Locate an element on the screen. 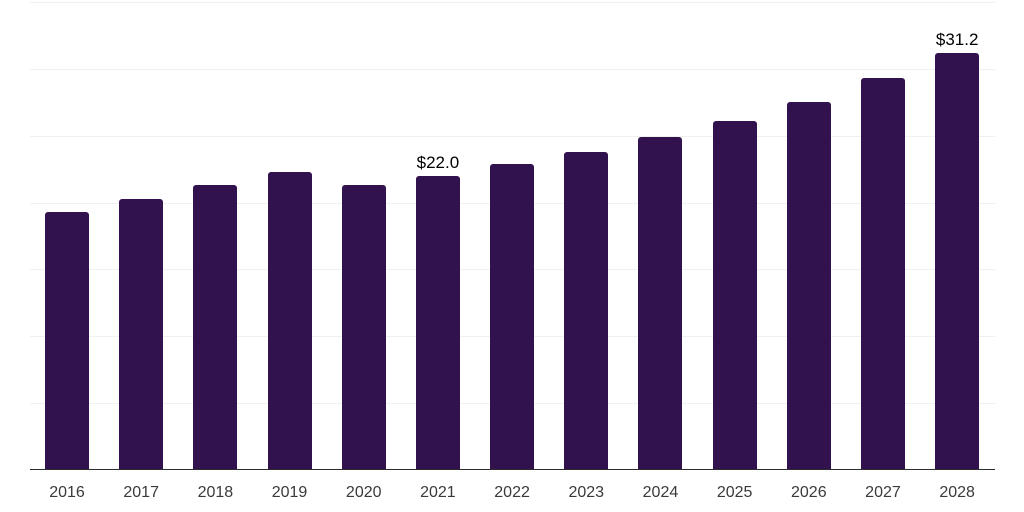 Image resolution: width=1024 pixels, height=512 pixels. x-tick-2027: 2027 is located at coordinates (883, 492).